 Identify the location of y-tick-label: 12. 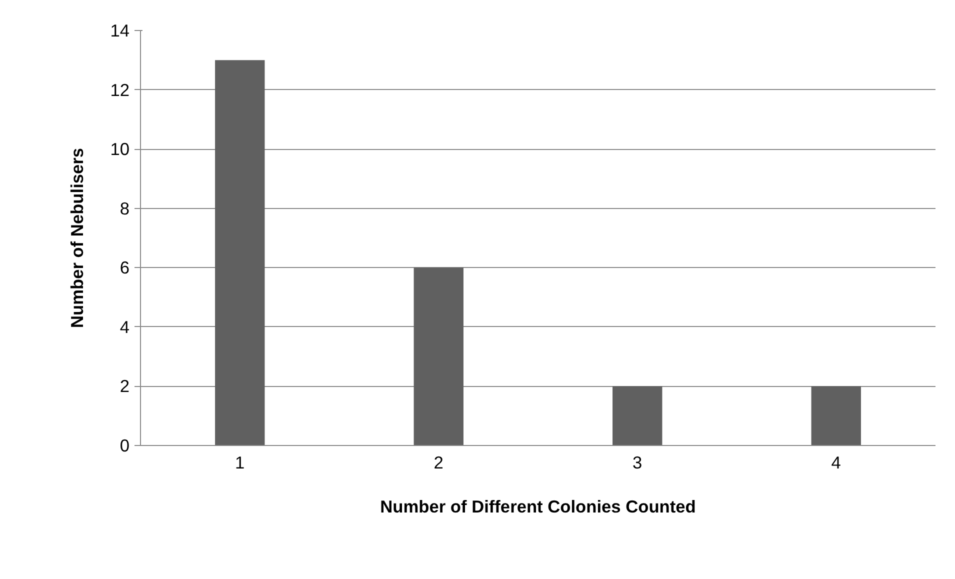
(120, 90).